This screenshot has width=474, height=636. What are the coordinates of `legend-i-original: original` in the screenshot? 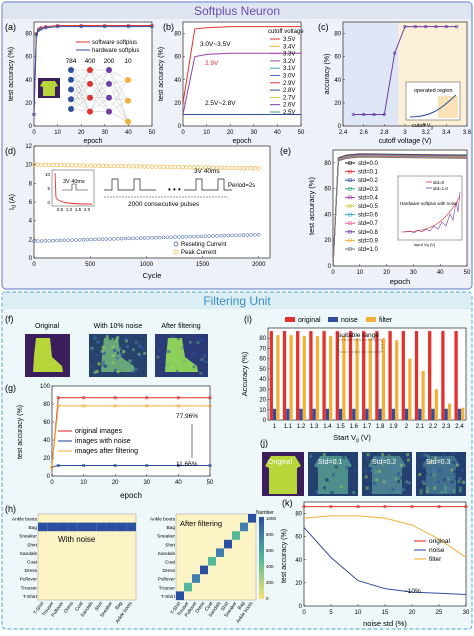 It's located at (309, 320).